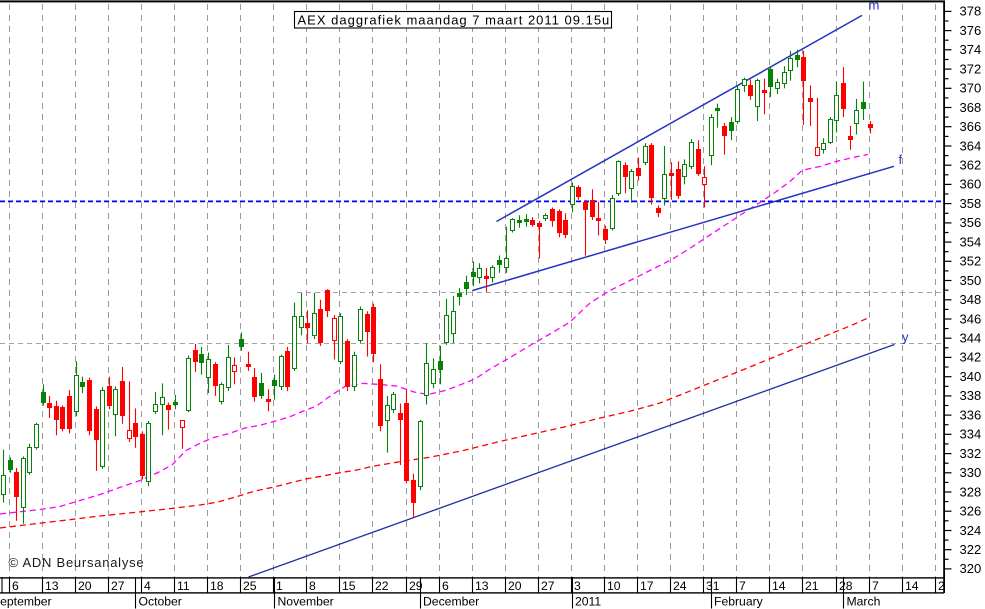 This screenshot has height=609, width=985. I want to click on svg-text: 346, so click(971, 318).